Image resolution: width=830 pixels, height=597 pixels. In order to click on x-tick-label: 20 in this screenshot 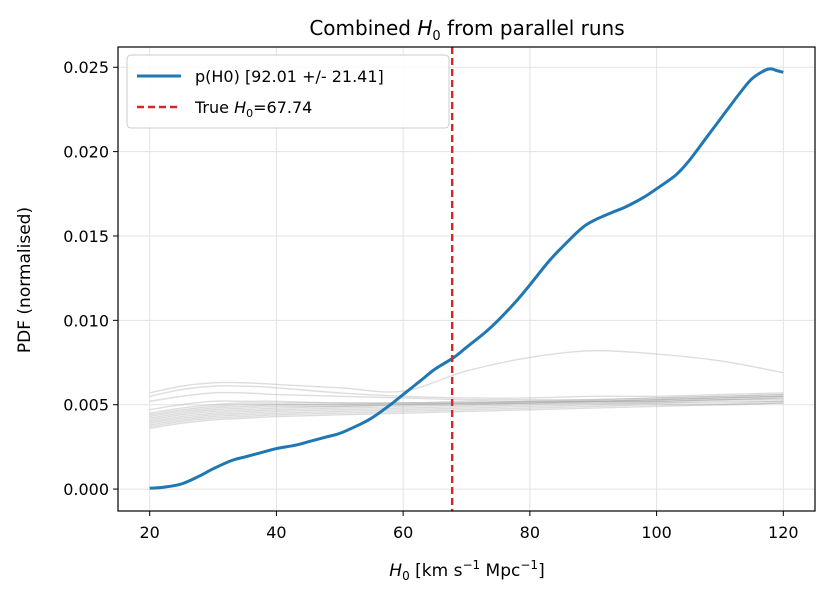, I will do `click(150, 532)`.